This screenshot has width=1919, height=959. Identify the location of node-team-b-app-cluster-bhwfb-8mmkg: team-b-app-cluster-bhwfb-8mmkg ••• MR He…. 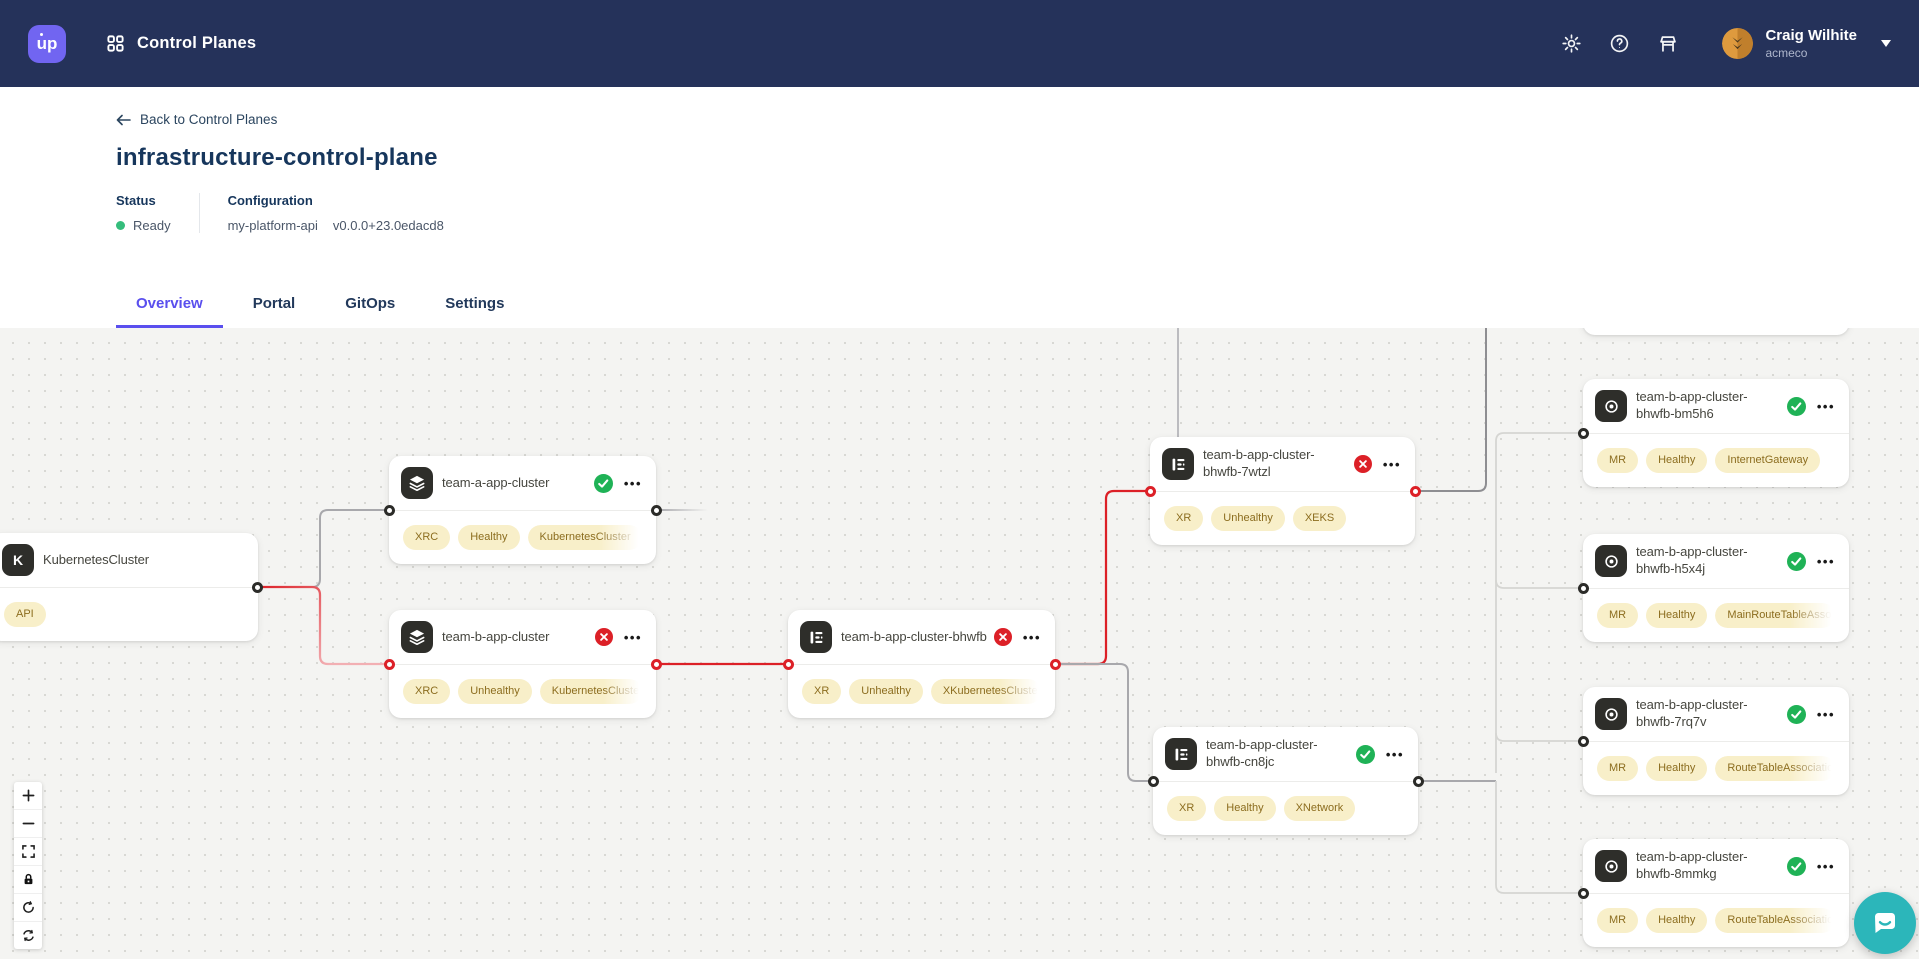
(1716, 893).